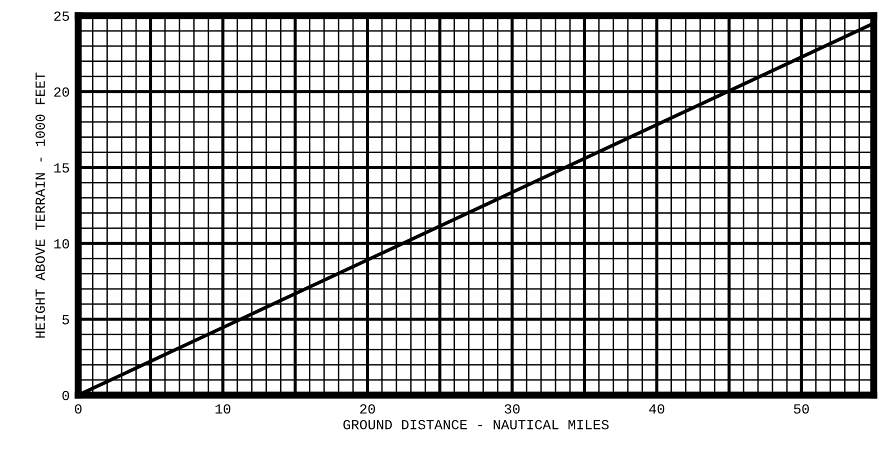 The image size is (879, 449). I want to click on y-tick-label: 5, so click(66, 319).